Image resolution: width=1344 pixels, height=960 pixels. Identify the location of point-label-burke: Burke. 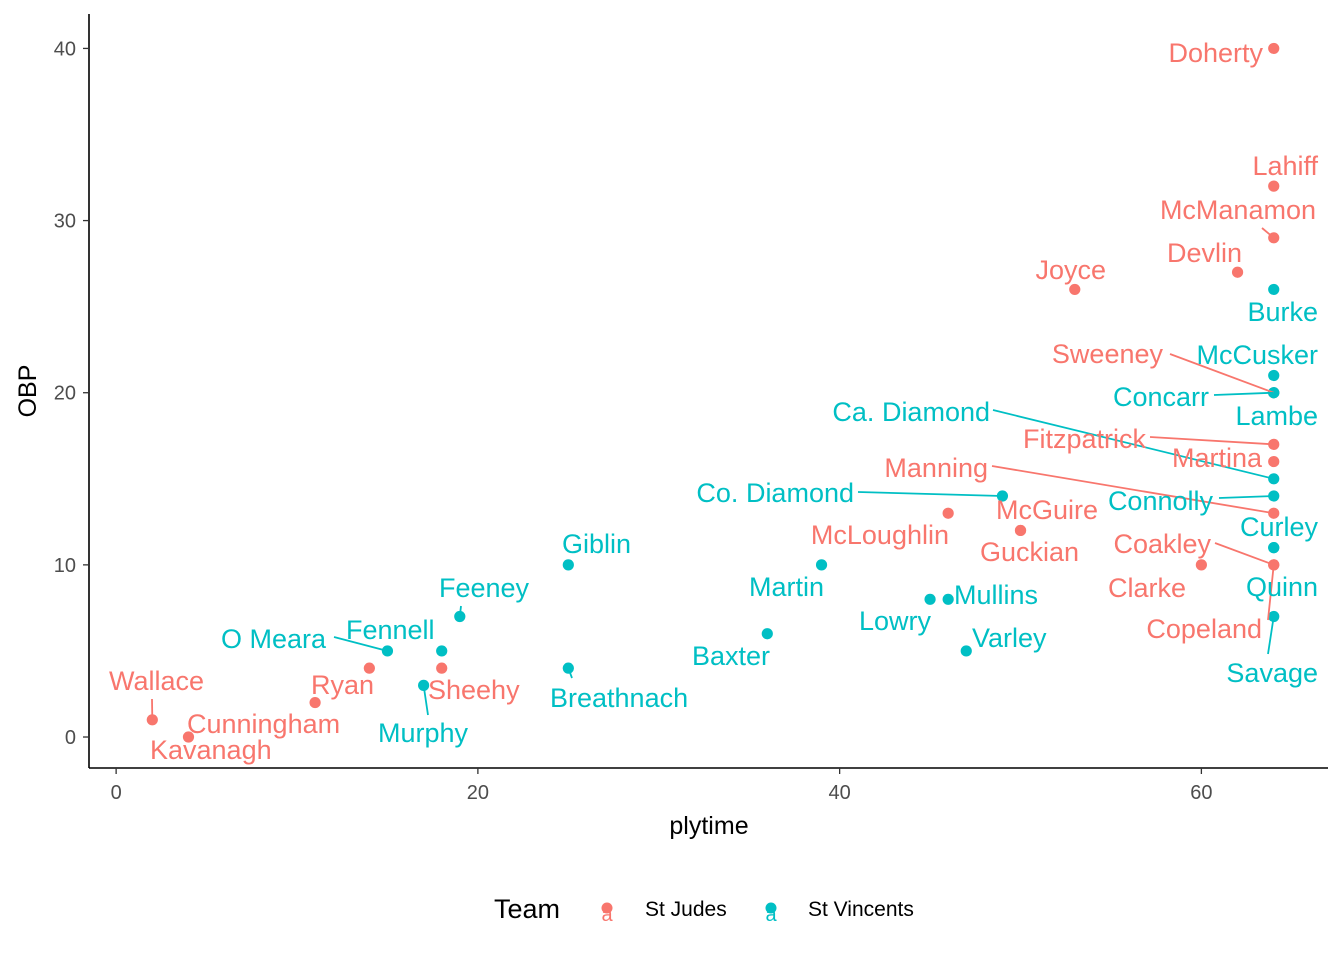
(1282, 312).